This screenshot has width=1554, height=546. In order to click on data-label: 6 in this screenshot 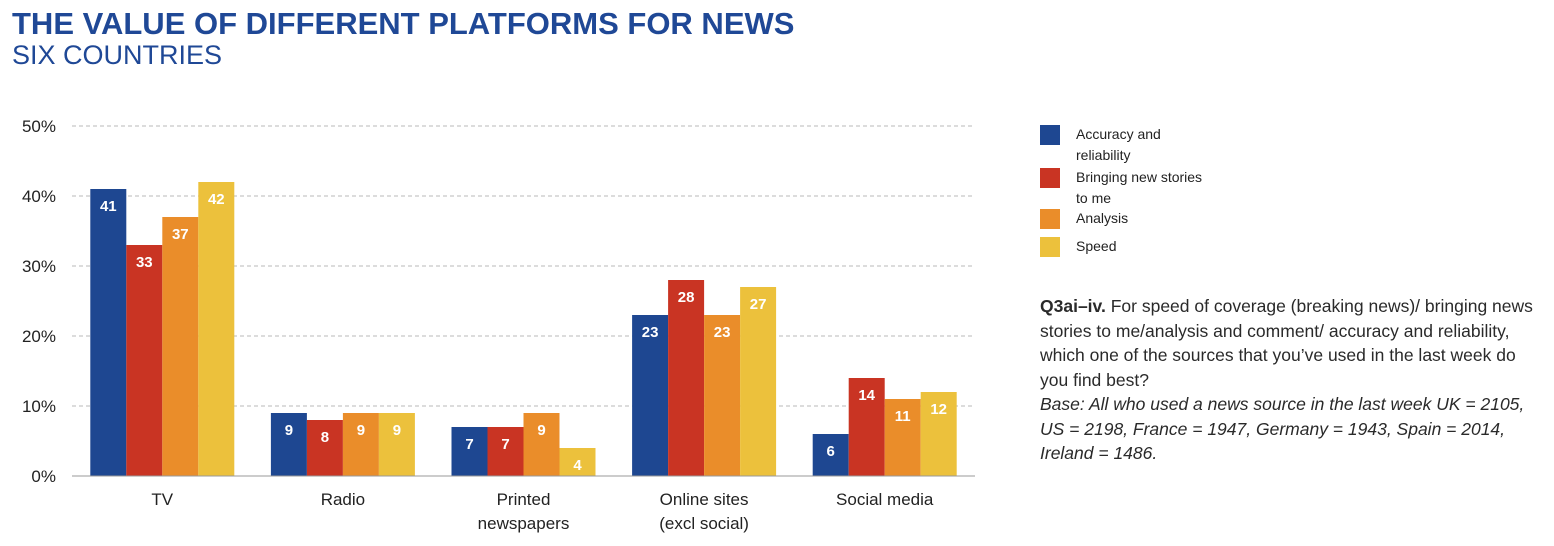, I will do `click(831, 451)`.